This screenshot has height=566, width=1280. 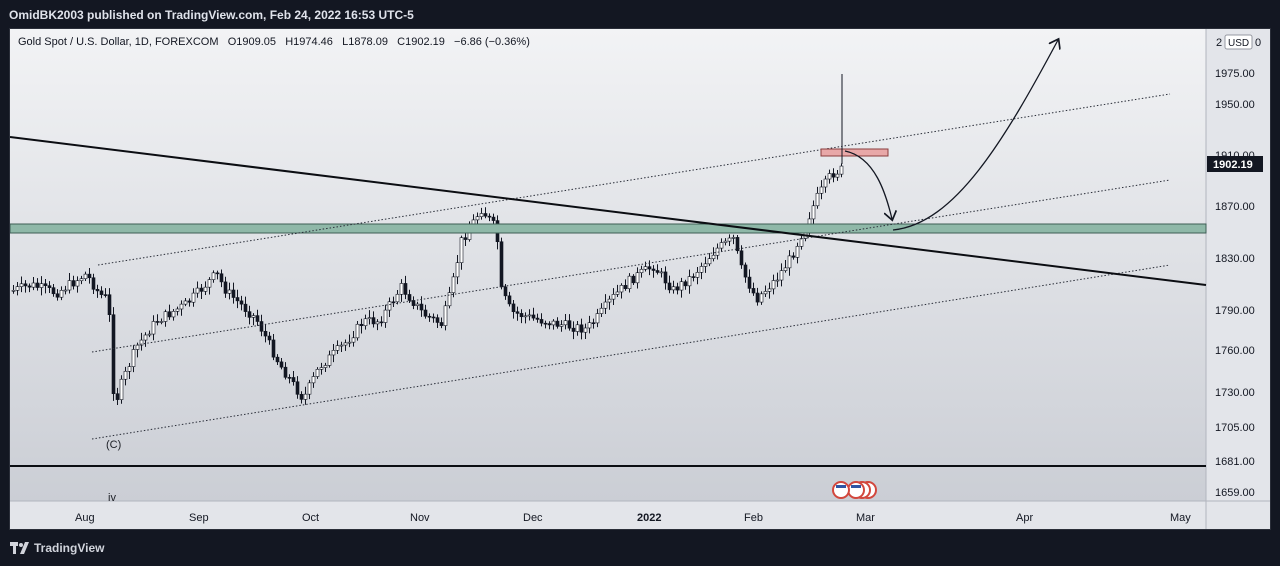 I want to click on supply-box, so click(x=854, y=152).